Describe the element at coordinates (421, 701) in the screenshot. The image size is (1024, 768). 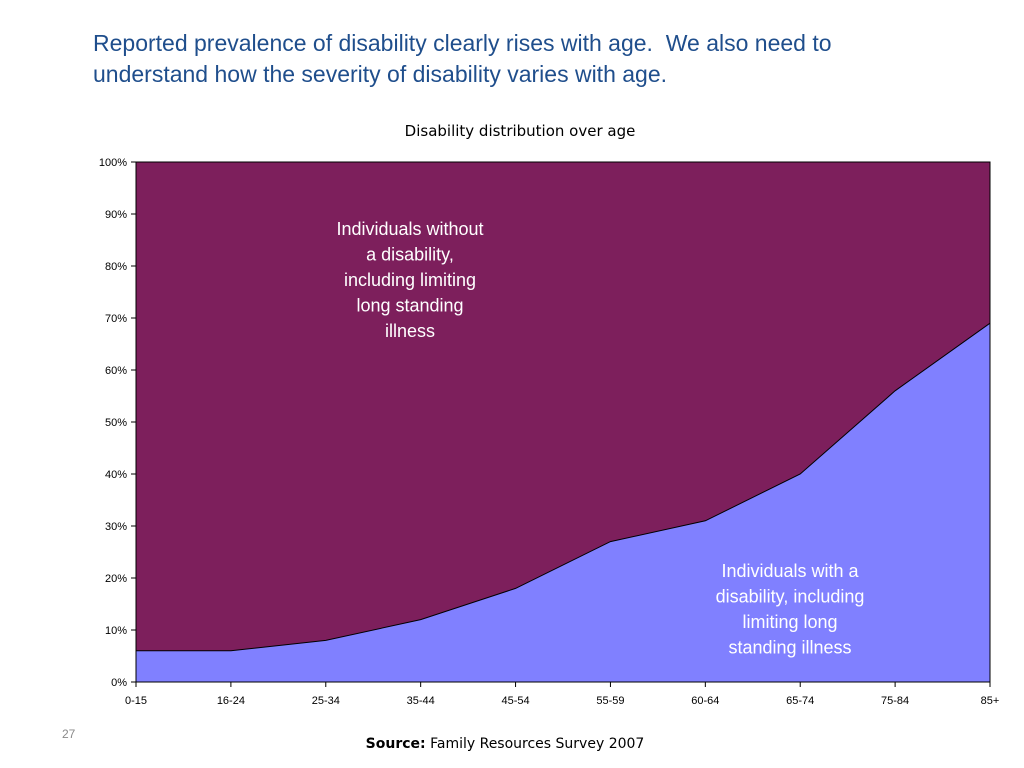
I see `x-tick-label: 35-44` at that location.